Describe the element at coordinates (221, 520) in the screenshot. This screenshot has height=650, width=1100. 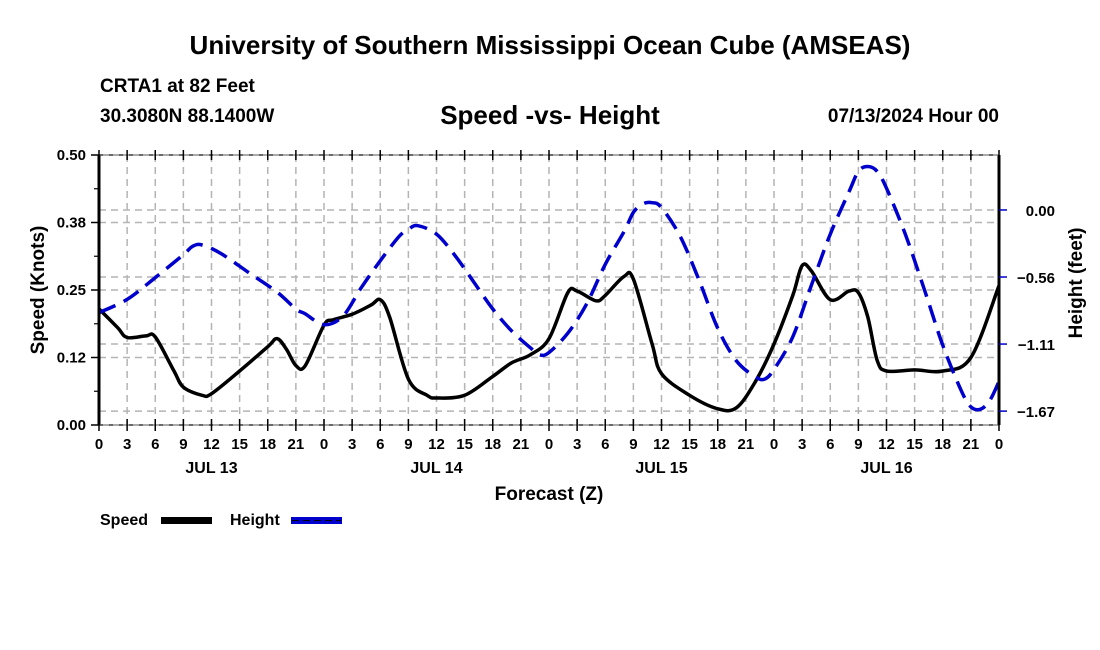
I see `legend: Speed Height` at that location.